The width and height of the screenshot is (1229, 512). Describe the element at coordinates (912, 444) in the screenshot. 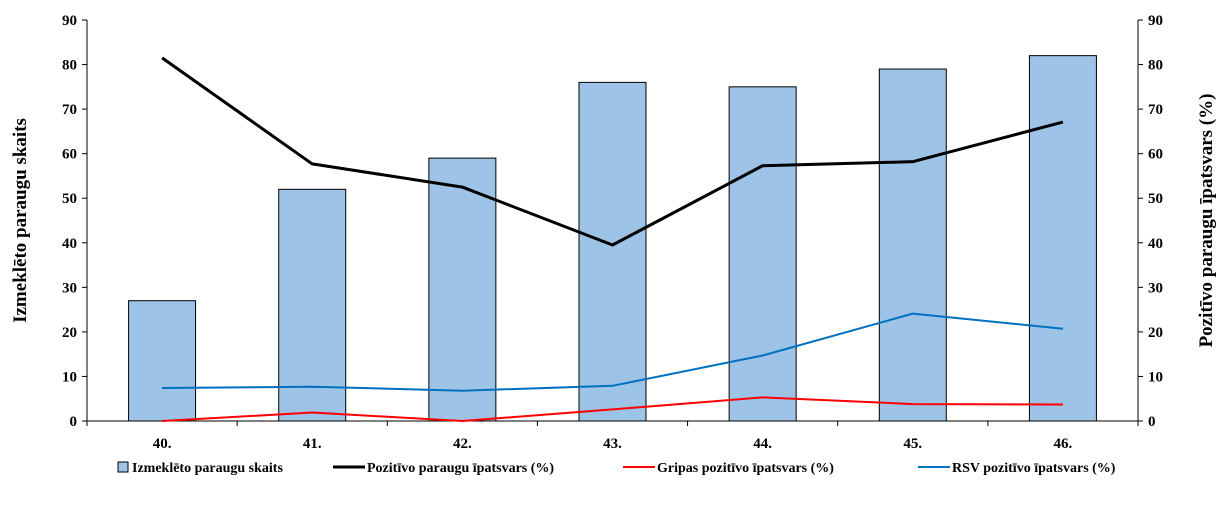

I see `x-tick-label: 45.` at that location.